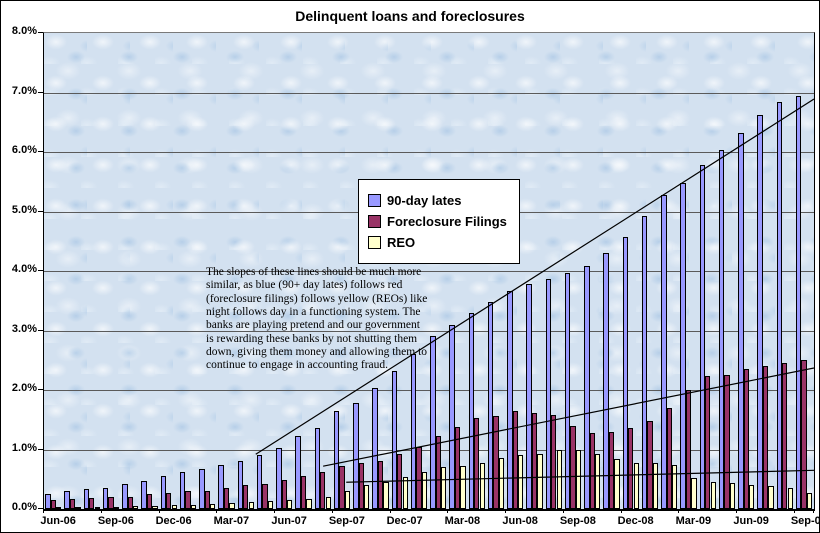 This screenshot has width=820, height=533. What do you see at coordinates (58, 521) in the screenshot?
I see `x-axis-label: Jun-06` at bounding box center [58, 521].